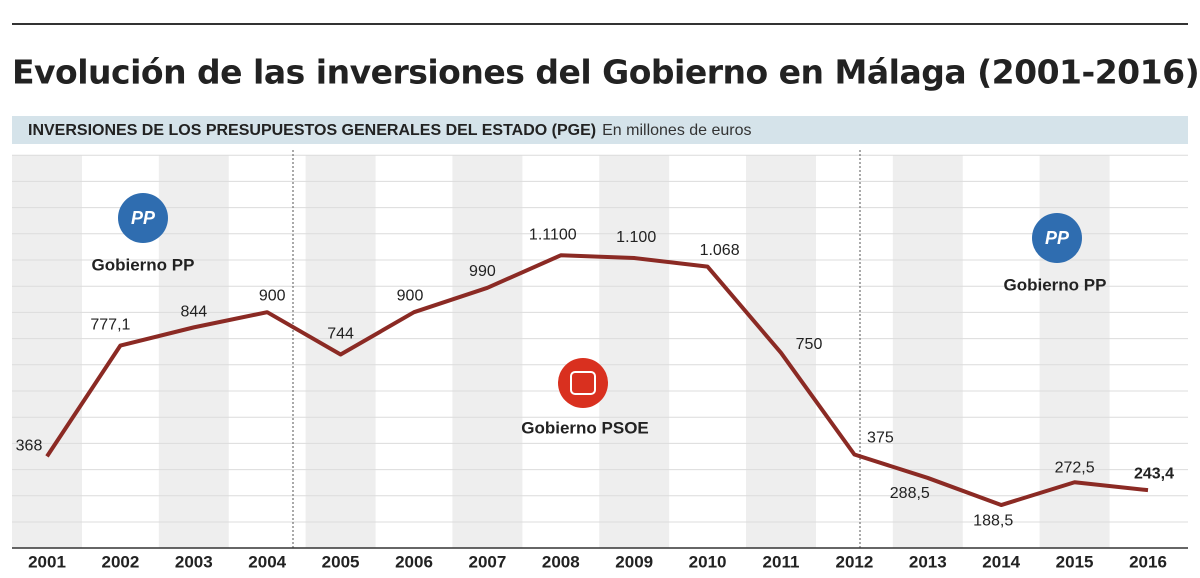 The image size is (1200, 578). Describe the element at coordinates (636, 237) in the screenshot. I see `value-label: 1.100` at that location.